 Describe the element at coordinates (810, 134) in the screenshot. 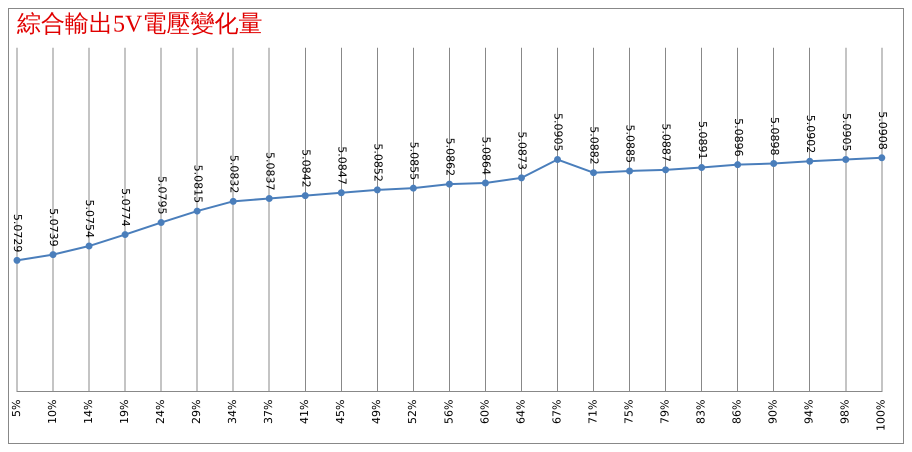

I see `data-label: 5.0902` at that location.